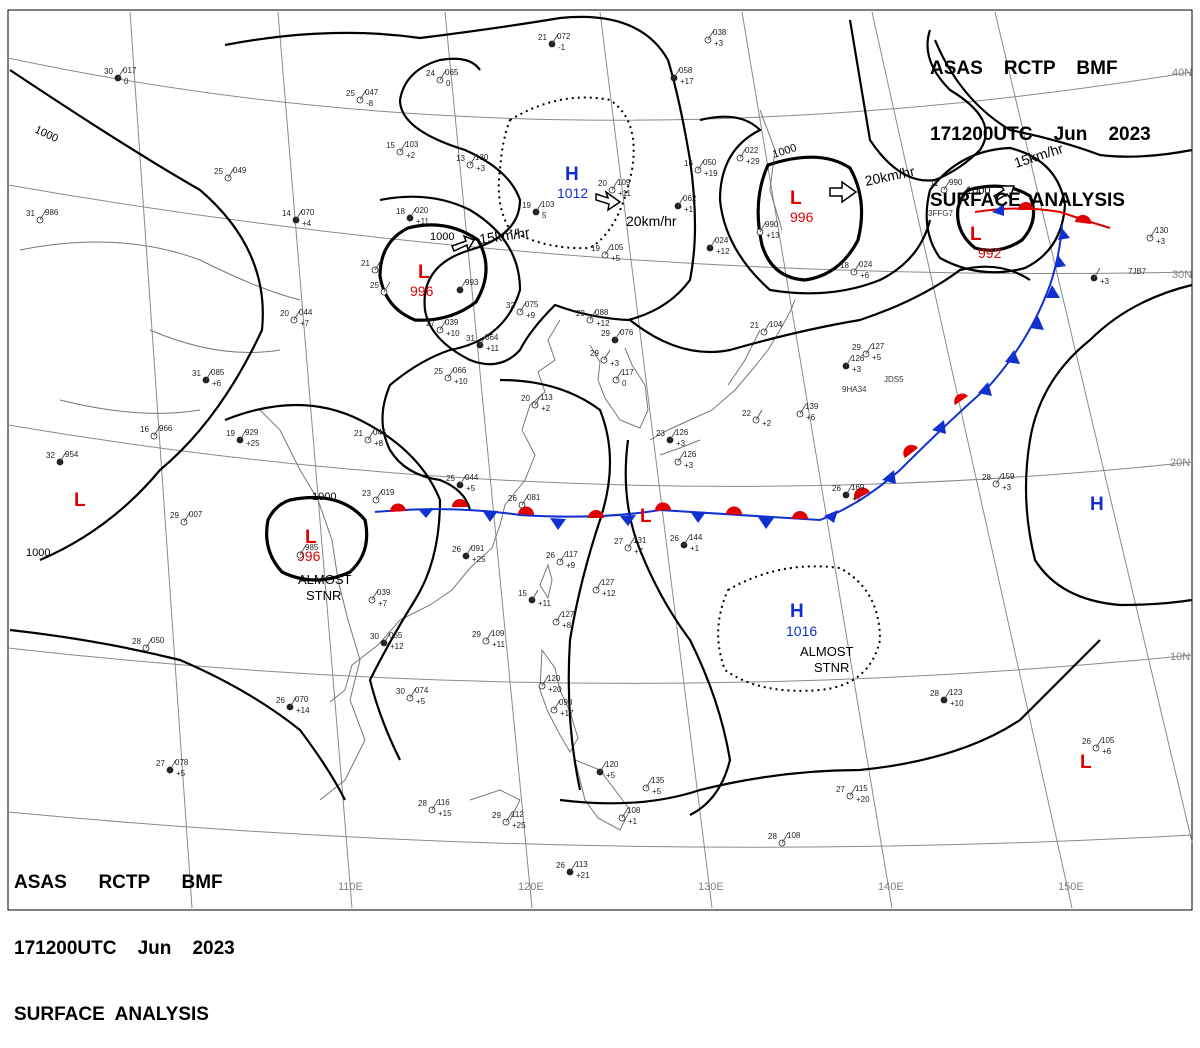 The width and height of the screenshot is (1200, 1048). Describe the element at coordinates (797, 611) in the screenshot. I see `high-center-south: H` at that location.